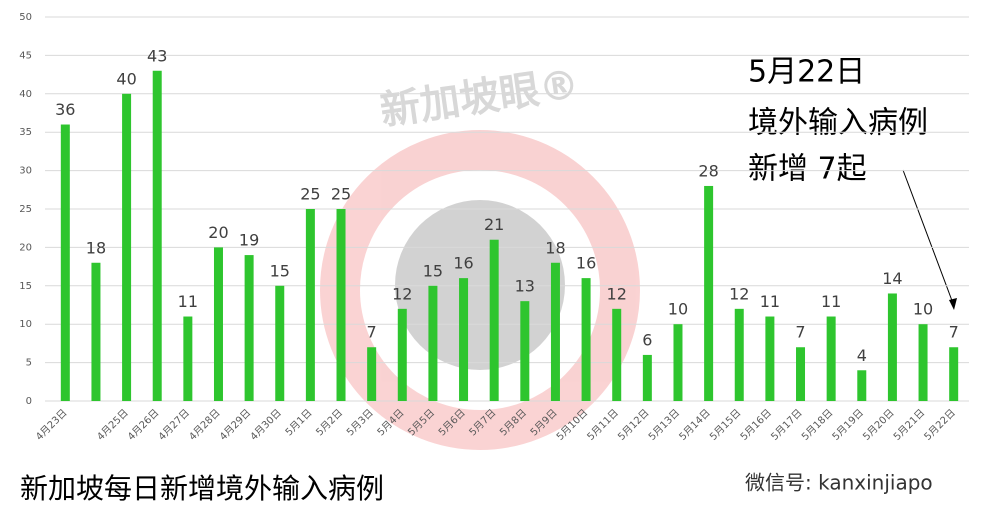  Describe the element at coordinates (25, 55) in the screenshot. I see `y-tick-label: 45` at that location.